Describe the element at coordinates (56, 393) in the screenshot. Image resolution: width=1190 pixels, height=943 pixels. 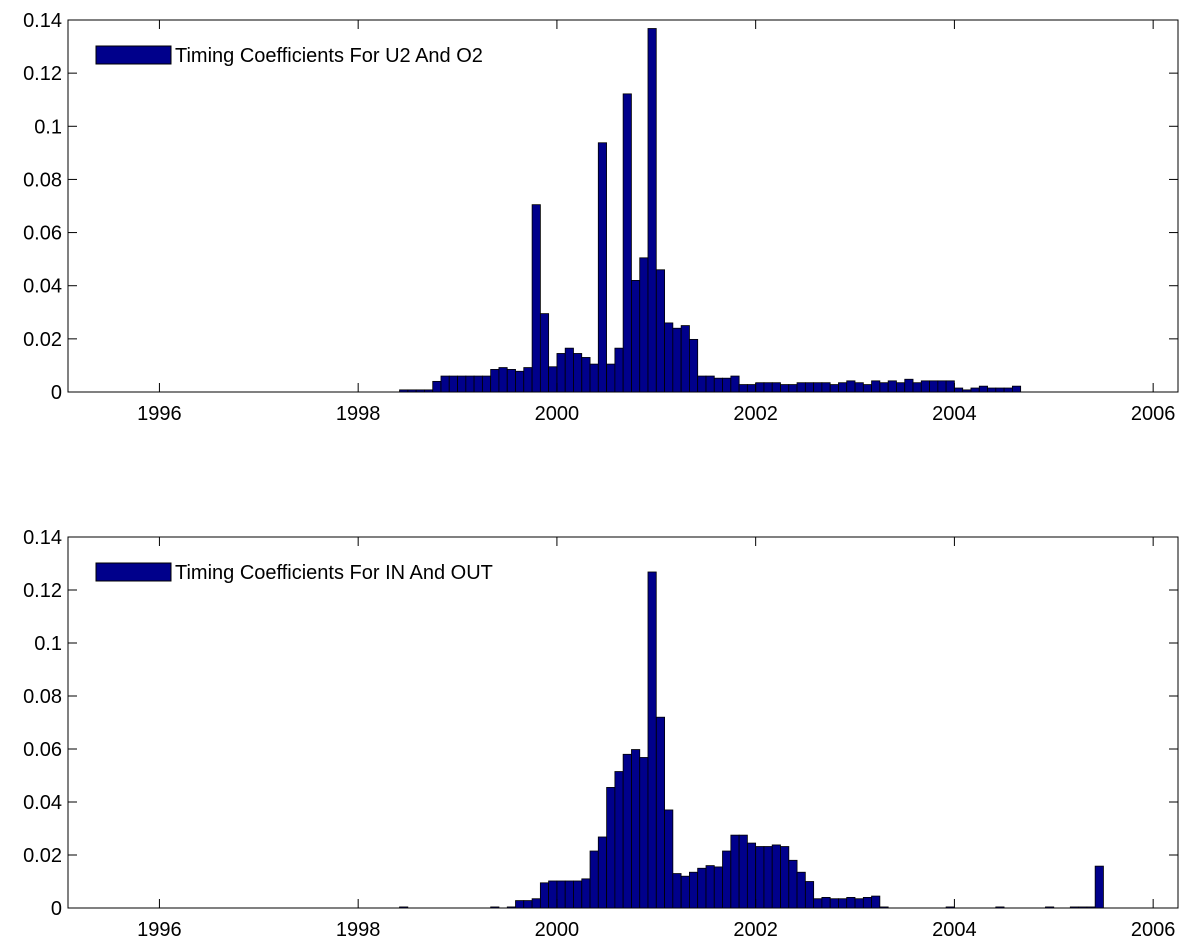
I see `y-tick-label: 0` at that location.